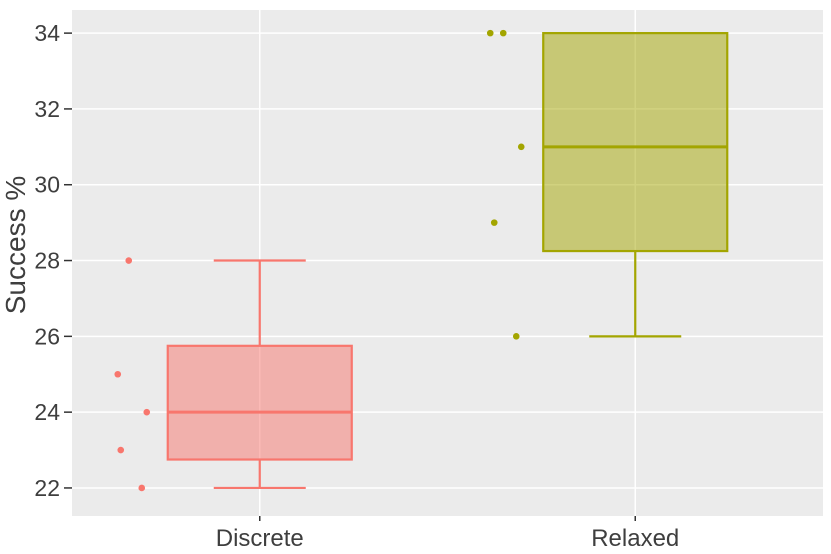 This screenshot has height=554, width=831. What do you see at coordinates (47, 109) in the screenshot?
I see `y-tick-label: 32` at bounding box center [47, 109].